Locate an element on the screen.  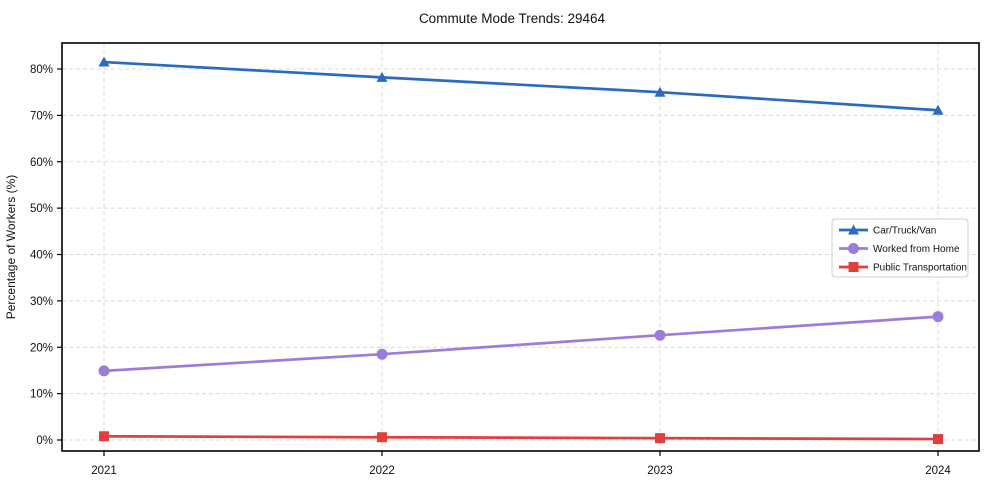
y-tick-label: 30% is located at coordinates (41, 302).